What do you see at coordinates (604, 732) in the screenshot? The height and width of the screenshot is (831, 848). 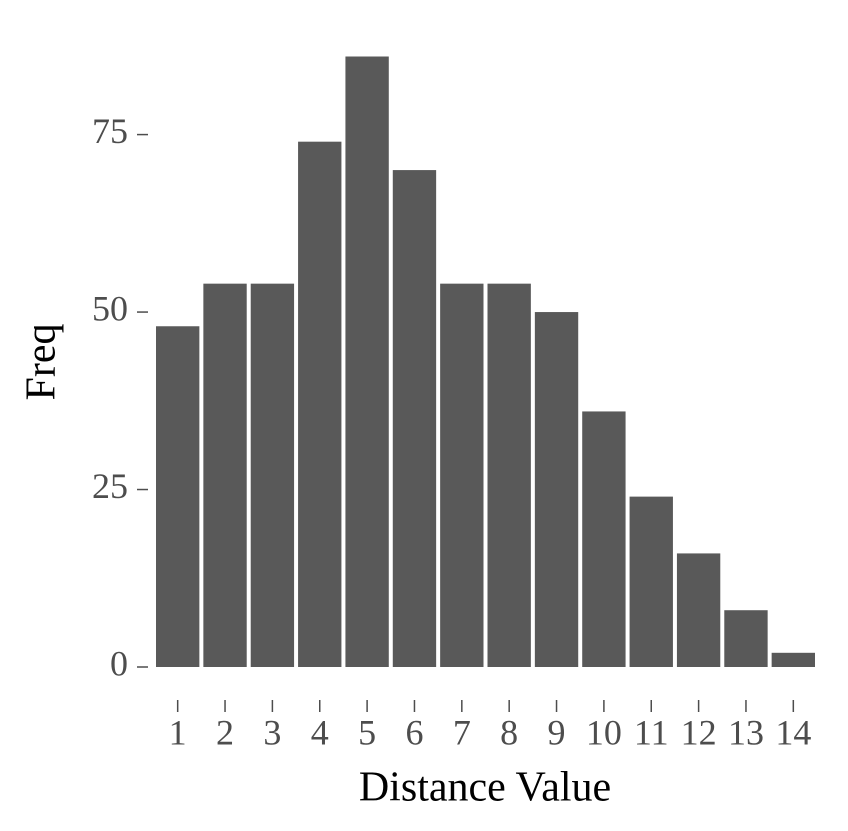 I see `x-tick-label: 10` at bounding box center [604, 732].